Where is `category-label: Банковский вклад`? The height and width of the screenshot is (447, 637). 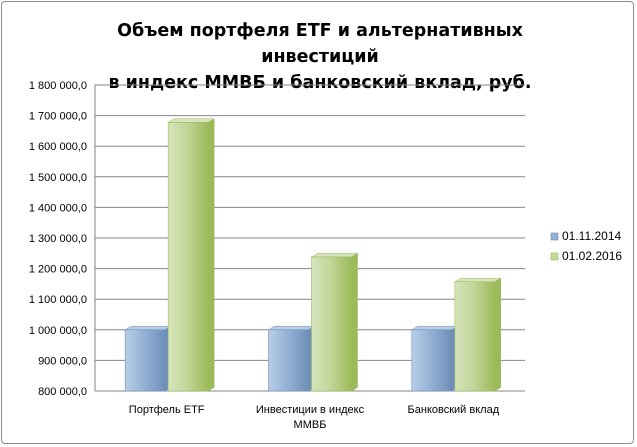 category-label: Банковский вклад is located at coordinates (454, 410).